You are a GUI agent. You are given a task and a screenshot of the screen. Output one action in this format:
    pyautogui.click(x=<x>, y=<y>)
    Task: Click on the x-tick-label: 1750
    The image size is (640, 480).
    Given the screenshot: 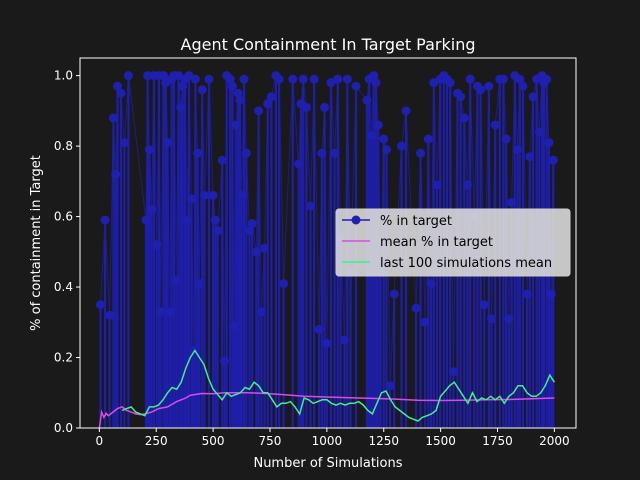 What is the action you would take?
    pyautogui.click(x=497, y=441)
    